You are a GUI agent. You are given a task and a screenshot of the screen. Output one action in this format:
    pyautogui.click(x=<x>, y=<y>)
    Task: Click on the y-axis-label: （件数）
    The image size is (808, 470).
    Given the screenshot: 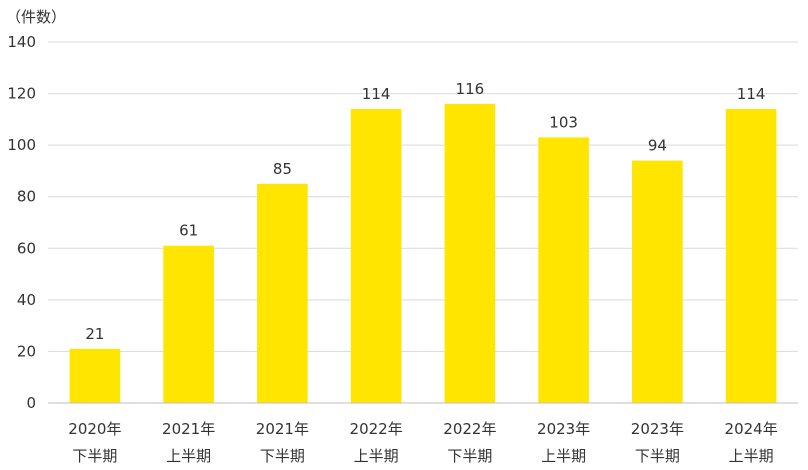 What is the action you would take?
    pyautogui.click(x=36, y=17)
    